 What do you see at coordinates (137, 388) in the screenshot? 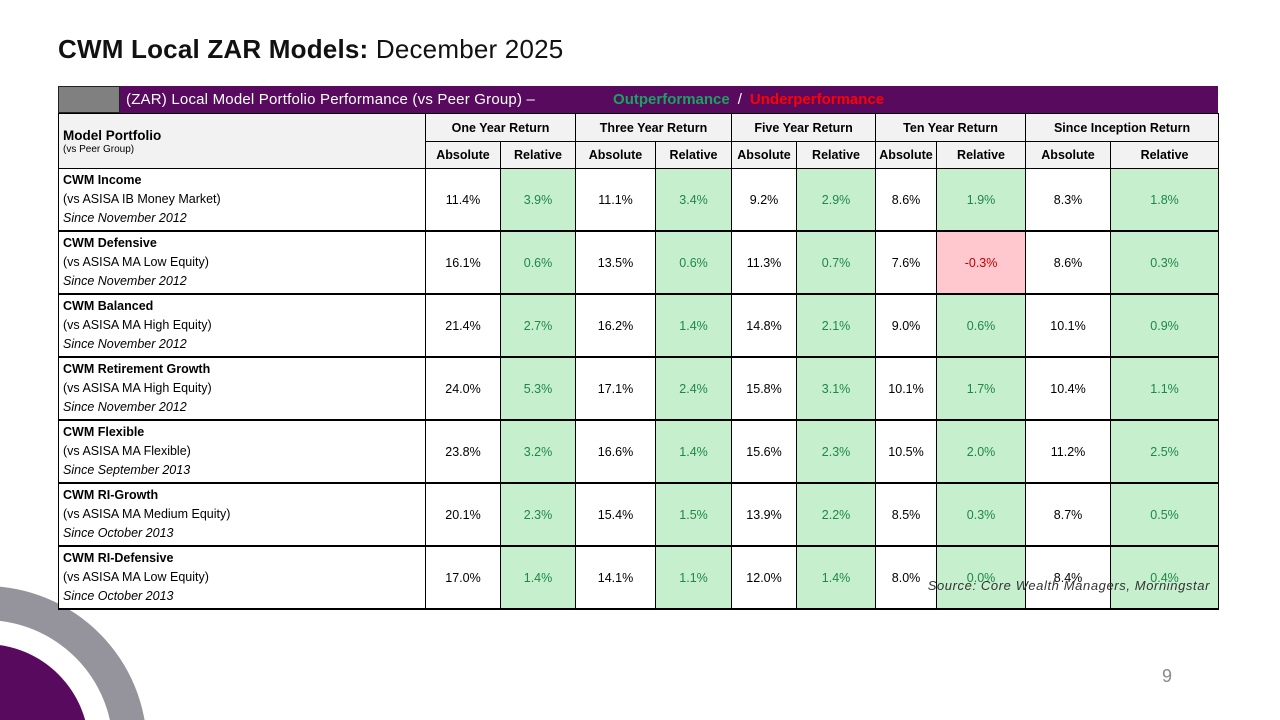
I see `portfolio-peer-group: (vs ASISA MA High Equity)` at bounding box center [137, 388].